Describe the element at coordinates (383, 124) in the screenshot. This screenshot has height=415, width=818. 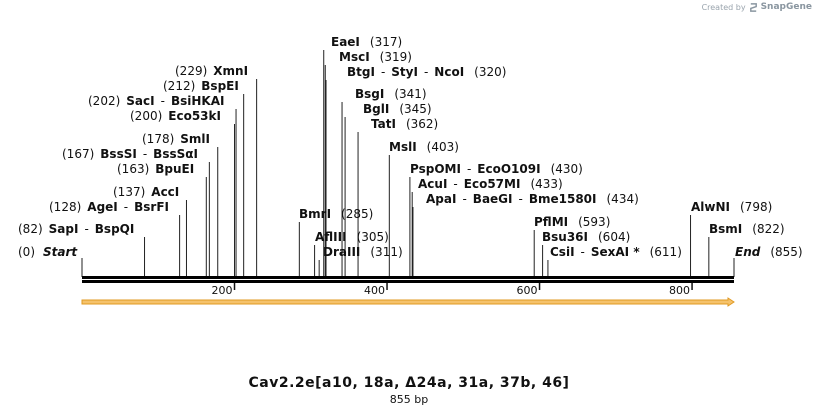
I see `enzyme-name: TatI` at that location.